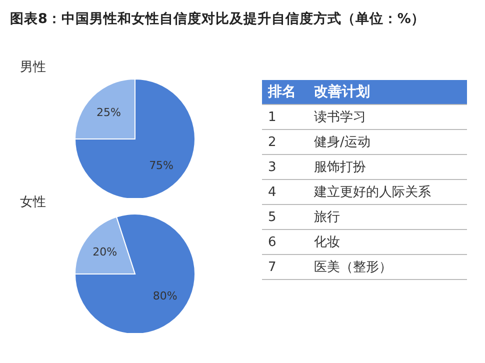 This screenshot has width=485, height=363. I want to click on chart-title: 图表8：中国男性和女性自信度对比及提升自信度方式（单位：%）, so click(217, 19).